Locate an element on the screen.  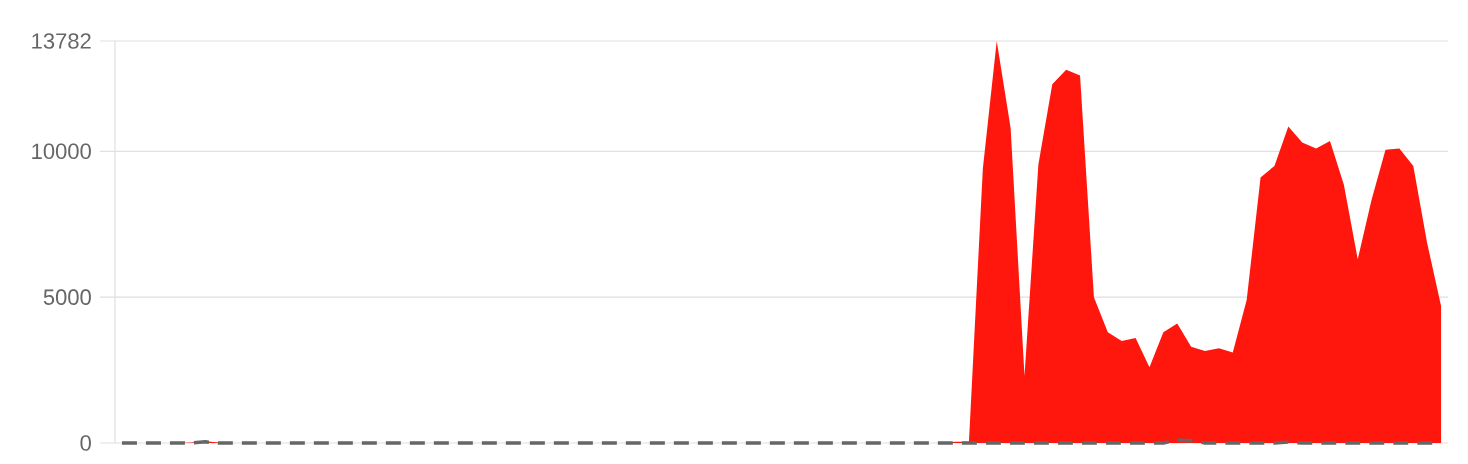
y-tick-label: 0 is located at coordinates (85, 443).